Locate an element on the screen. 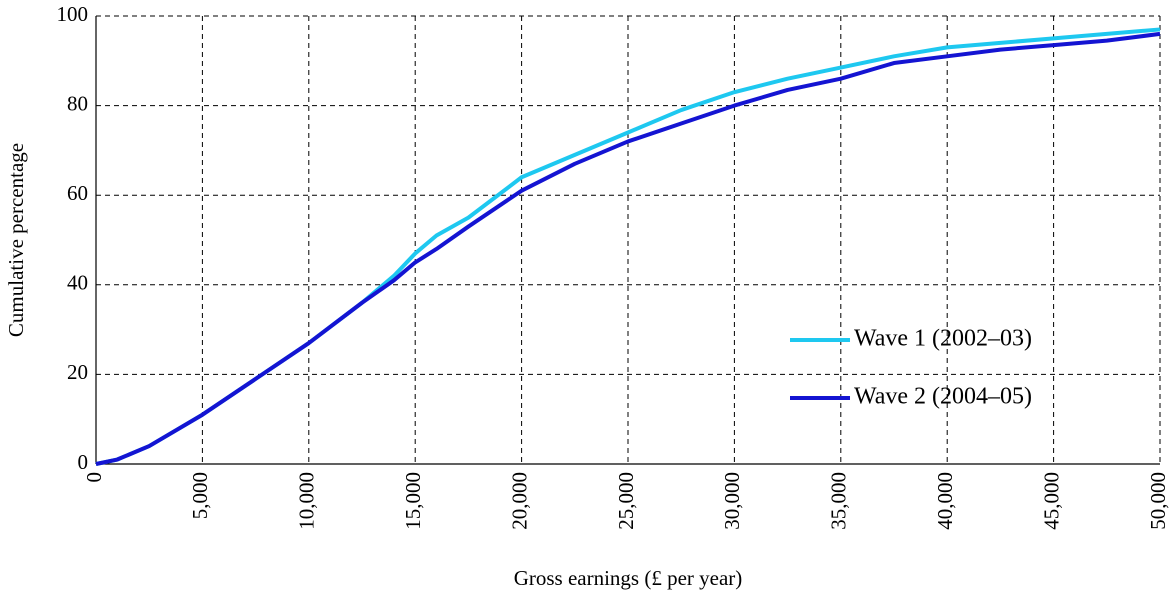 The image size is (1171, 594). x-tick-label: 15,000 is located at coordinates (413, 501).